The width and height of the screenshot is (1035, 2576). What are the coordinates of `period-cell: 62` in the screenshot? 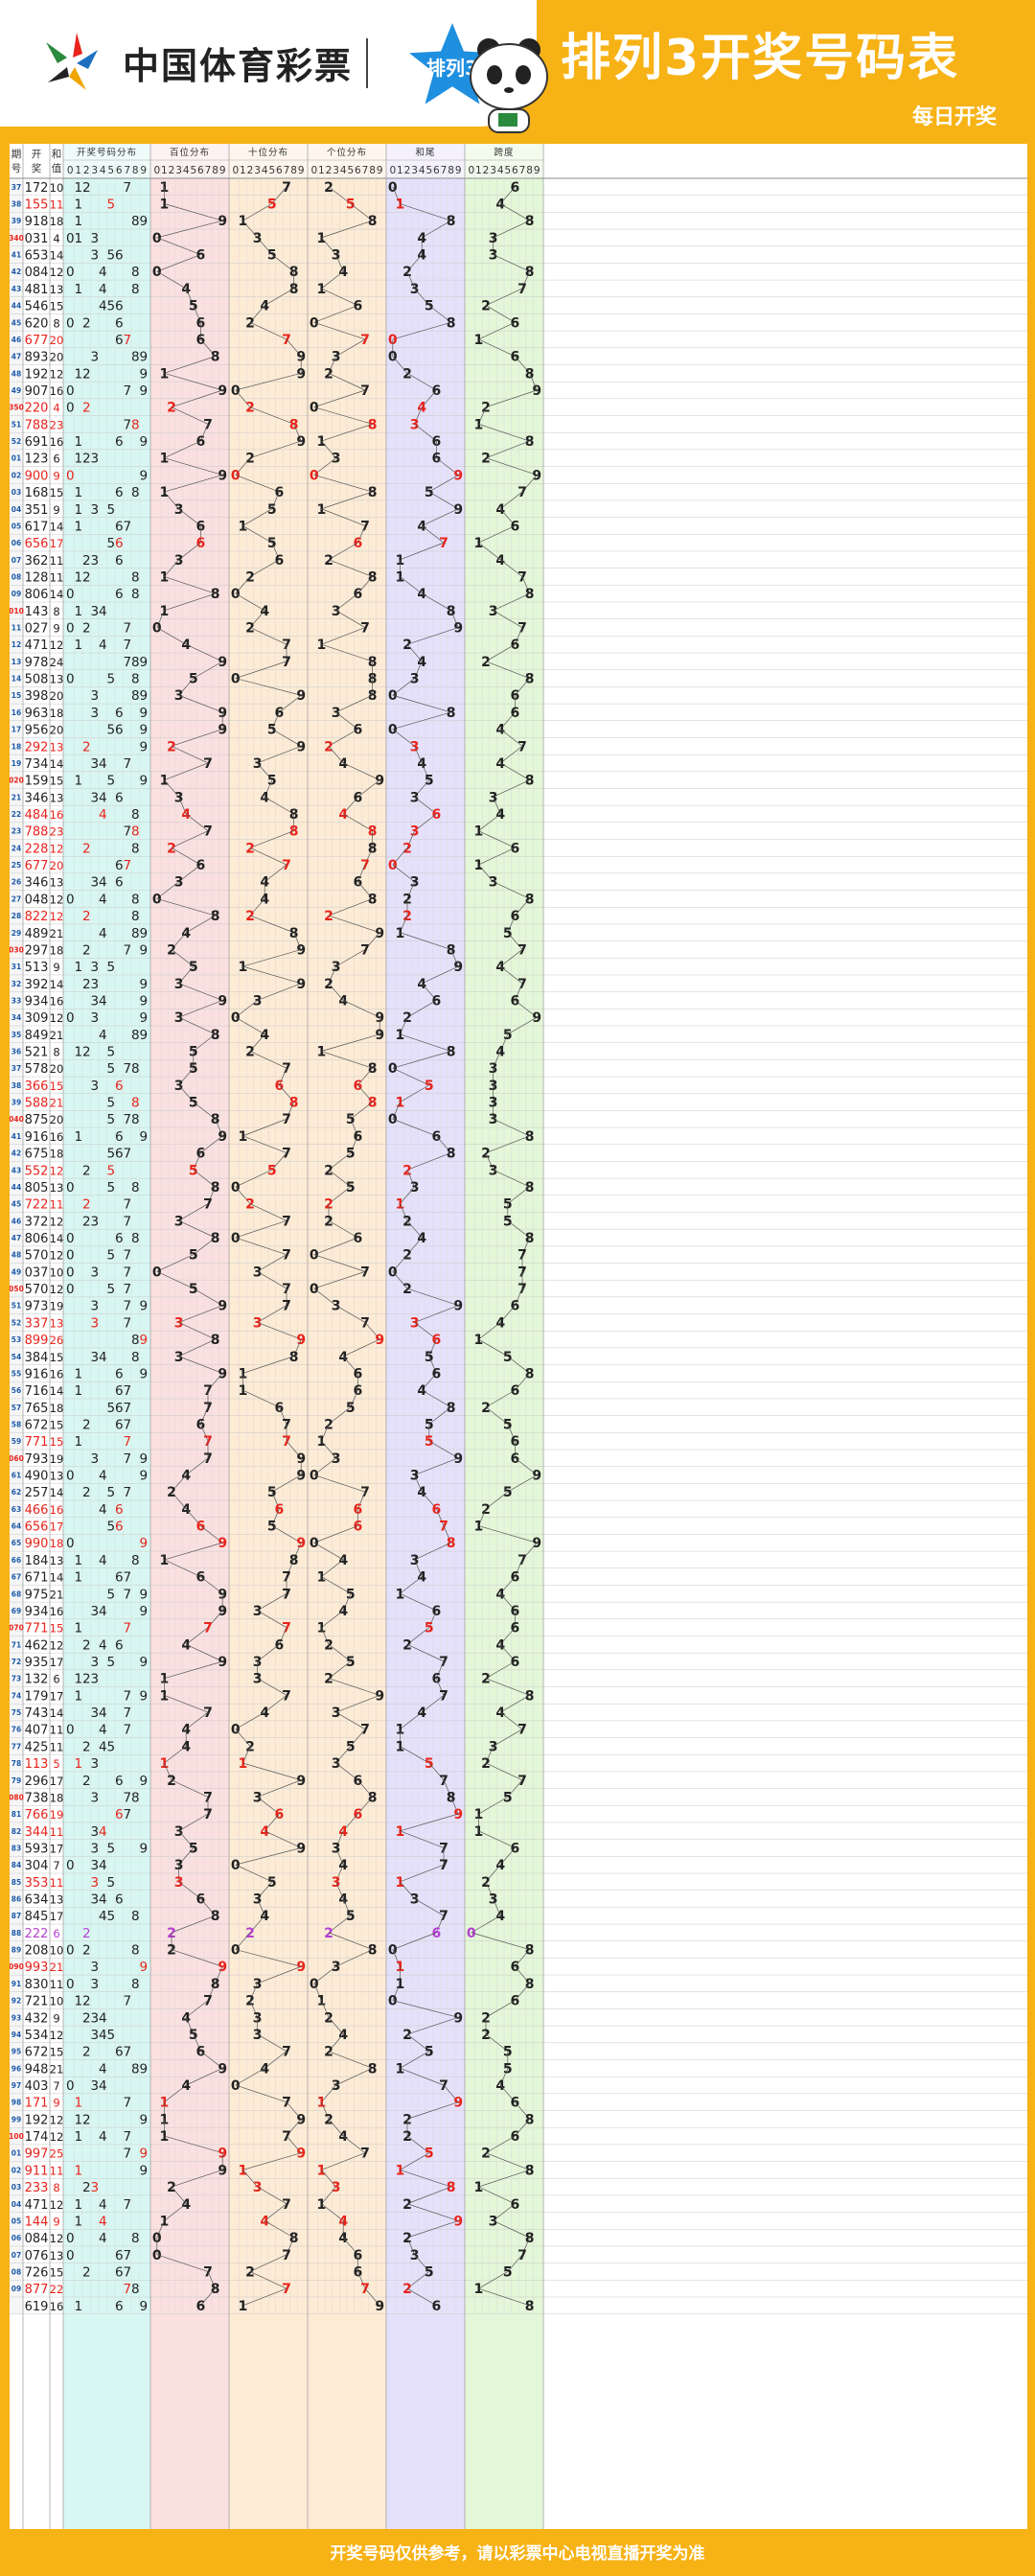 It's located at (16, 1492).